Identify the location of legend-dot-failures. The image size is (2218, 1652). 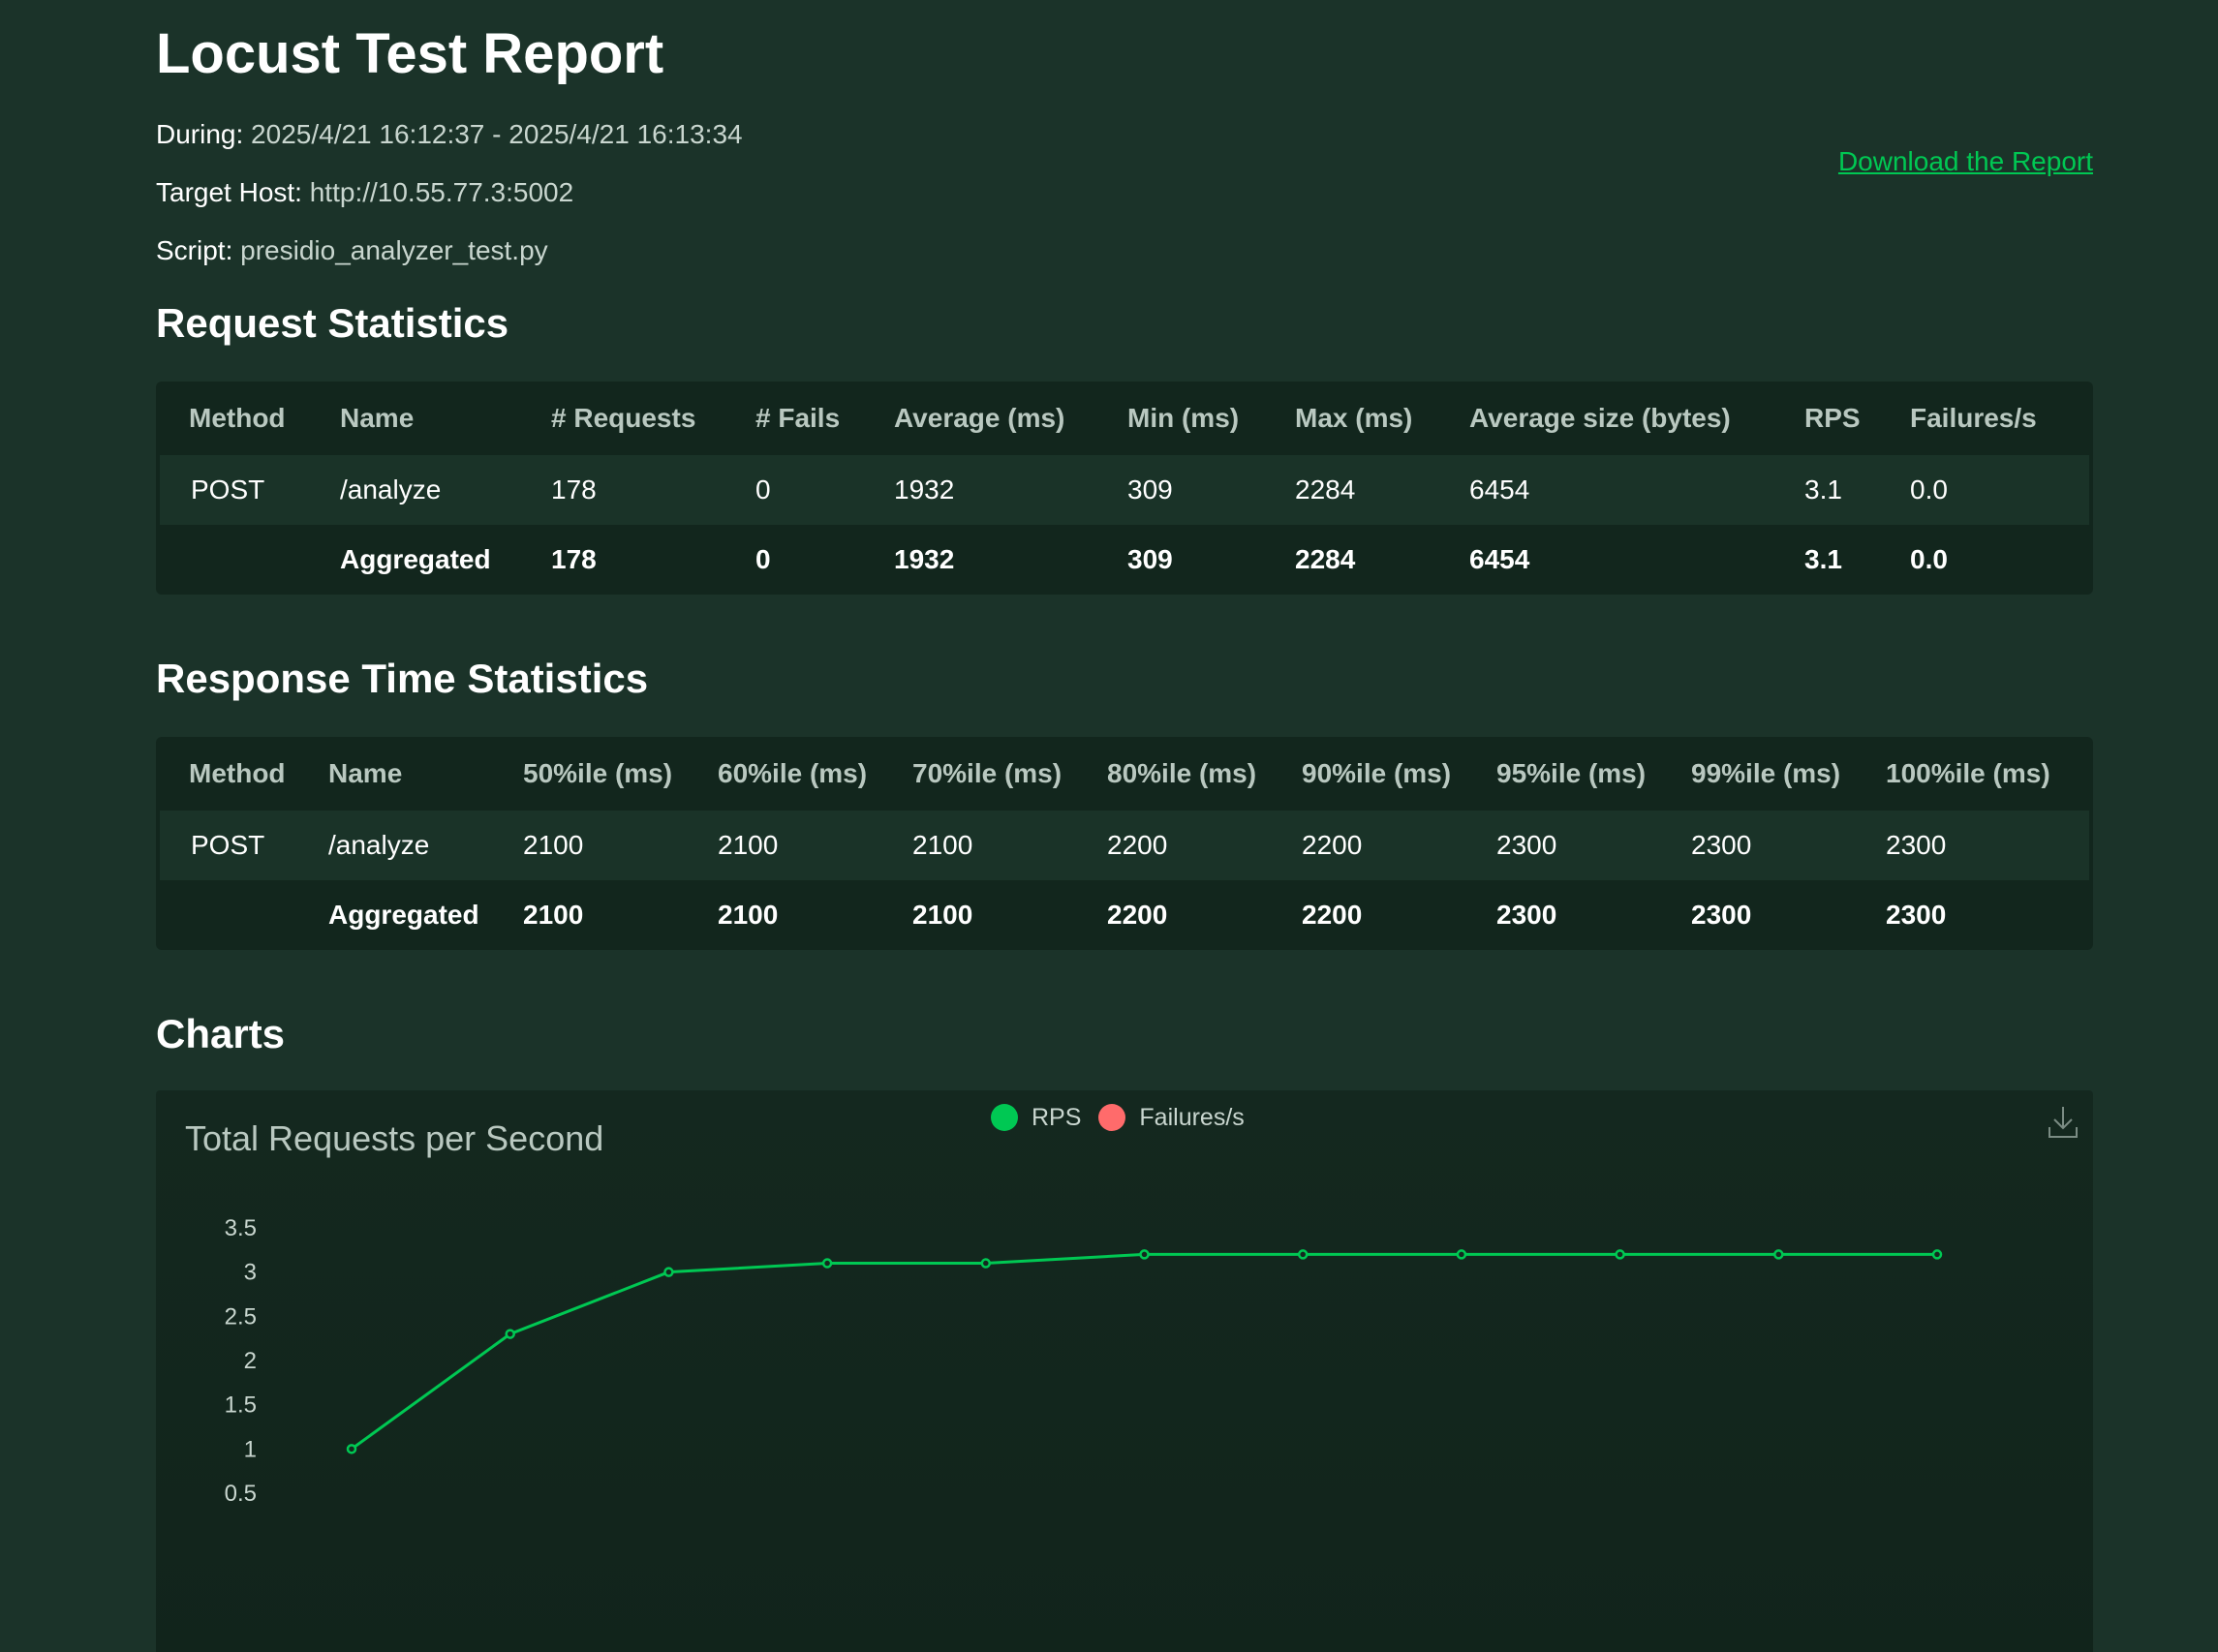
(1112, 1117).